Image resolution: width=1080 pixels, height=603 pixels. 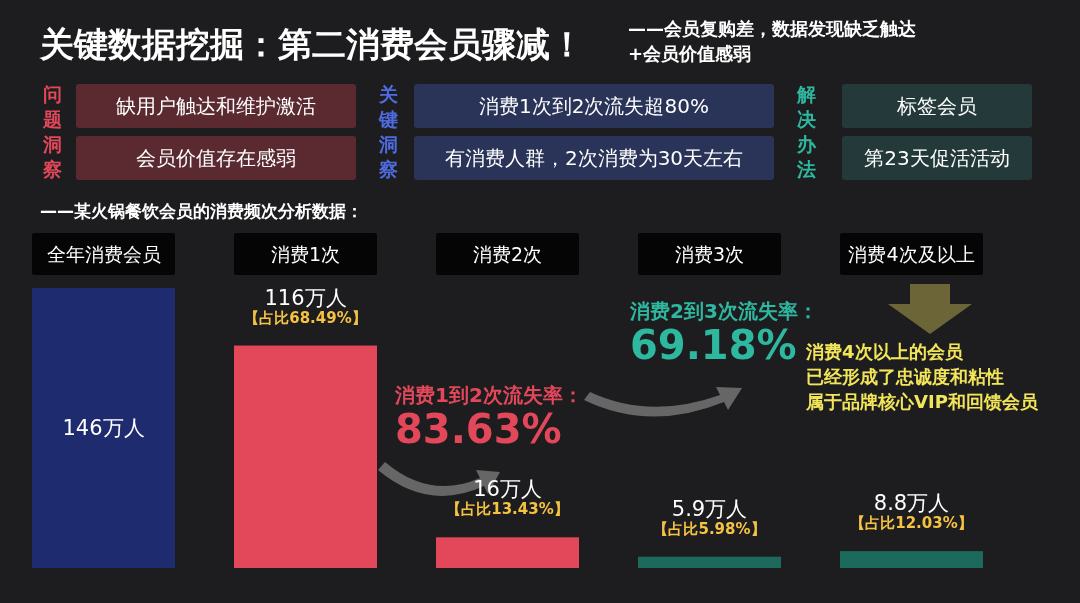 What do you see at coordinates (905, 377) in the screenshot?
I see `annotation: 已经形成了忠诚度和粘性` at bounding box center [905, 377].